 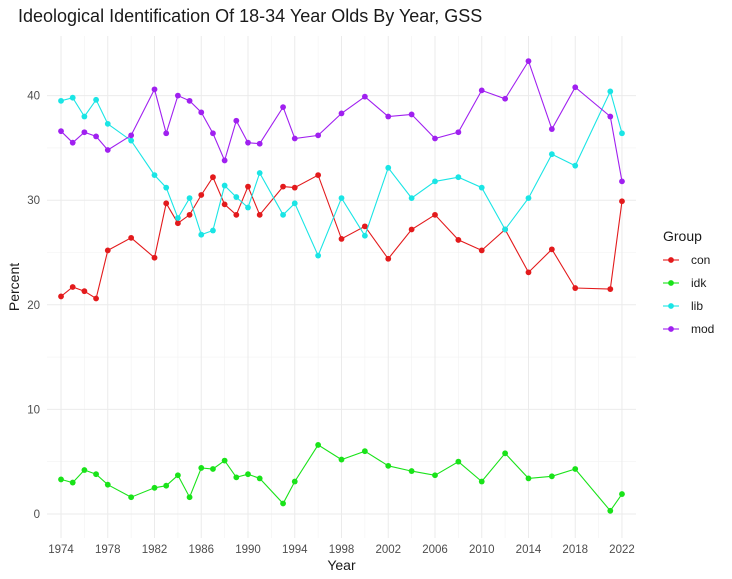 I want to click on x-tick-label: 1978, so click(x=108, y=550).